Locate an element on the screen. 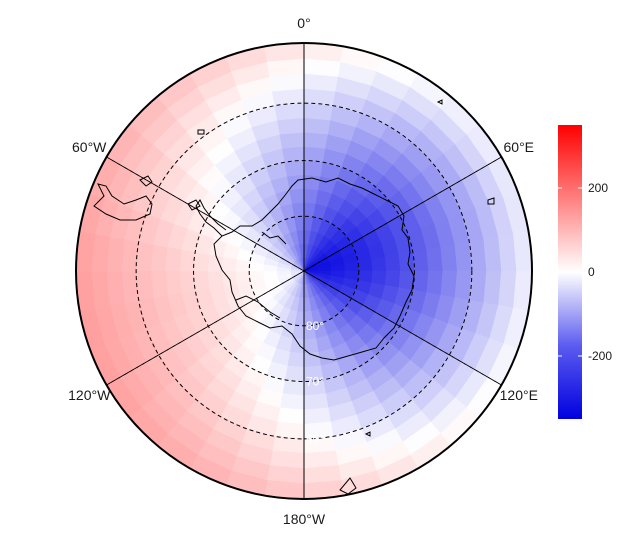 The height and width of the screenshot is (552, 625). colorbar-ticks: 200 0 -200 is located at coordinates (585, 272).